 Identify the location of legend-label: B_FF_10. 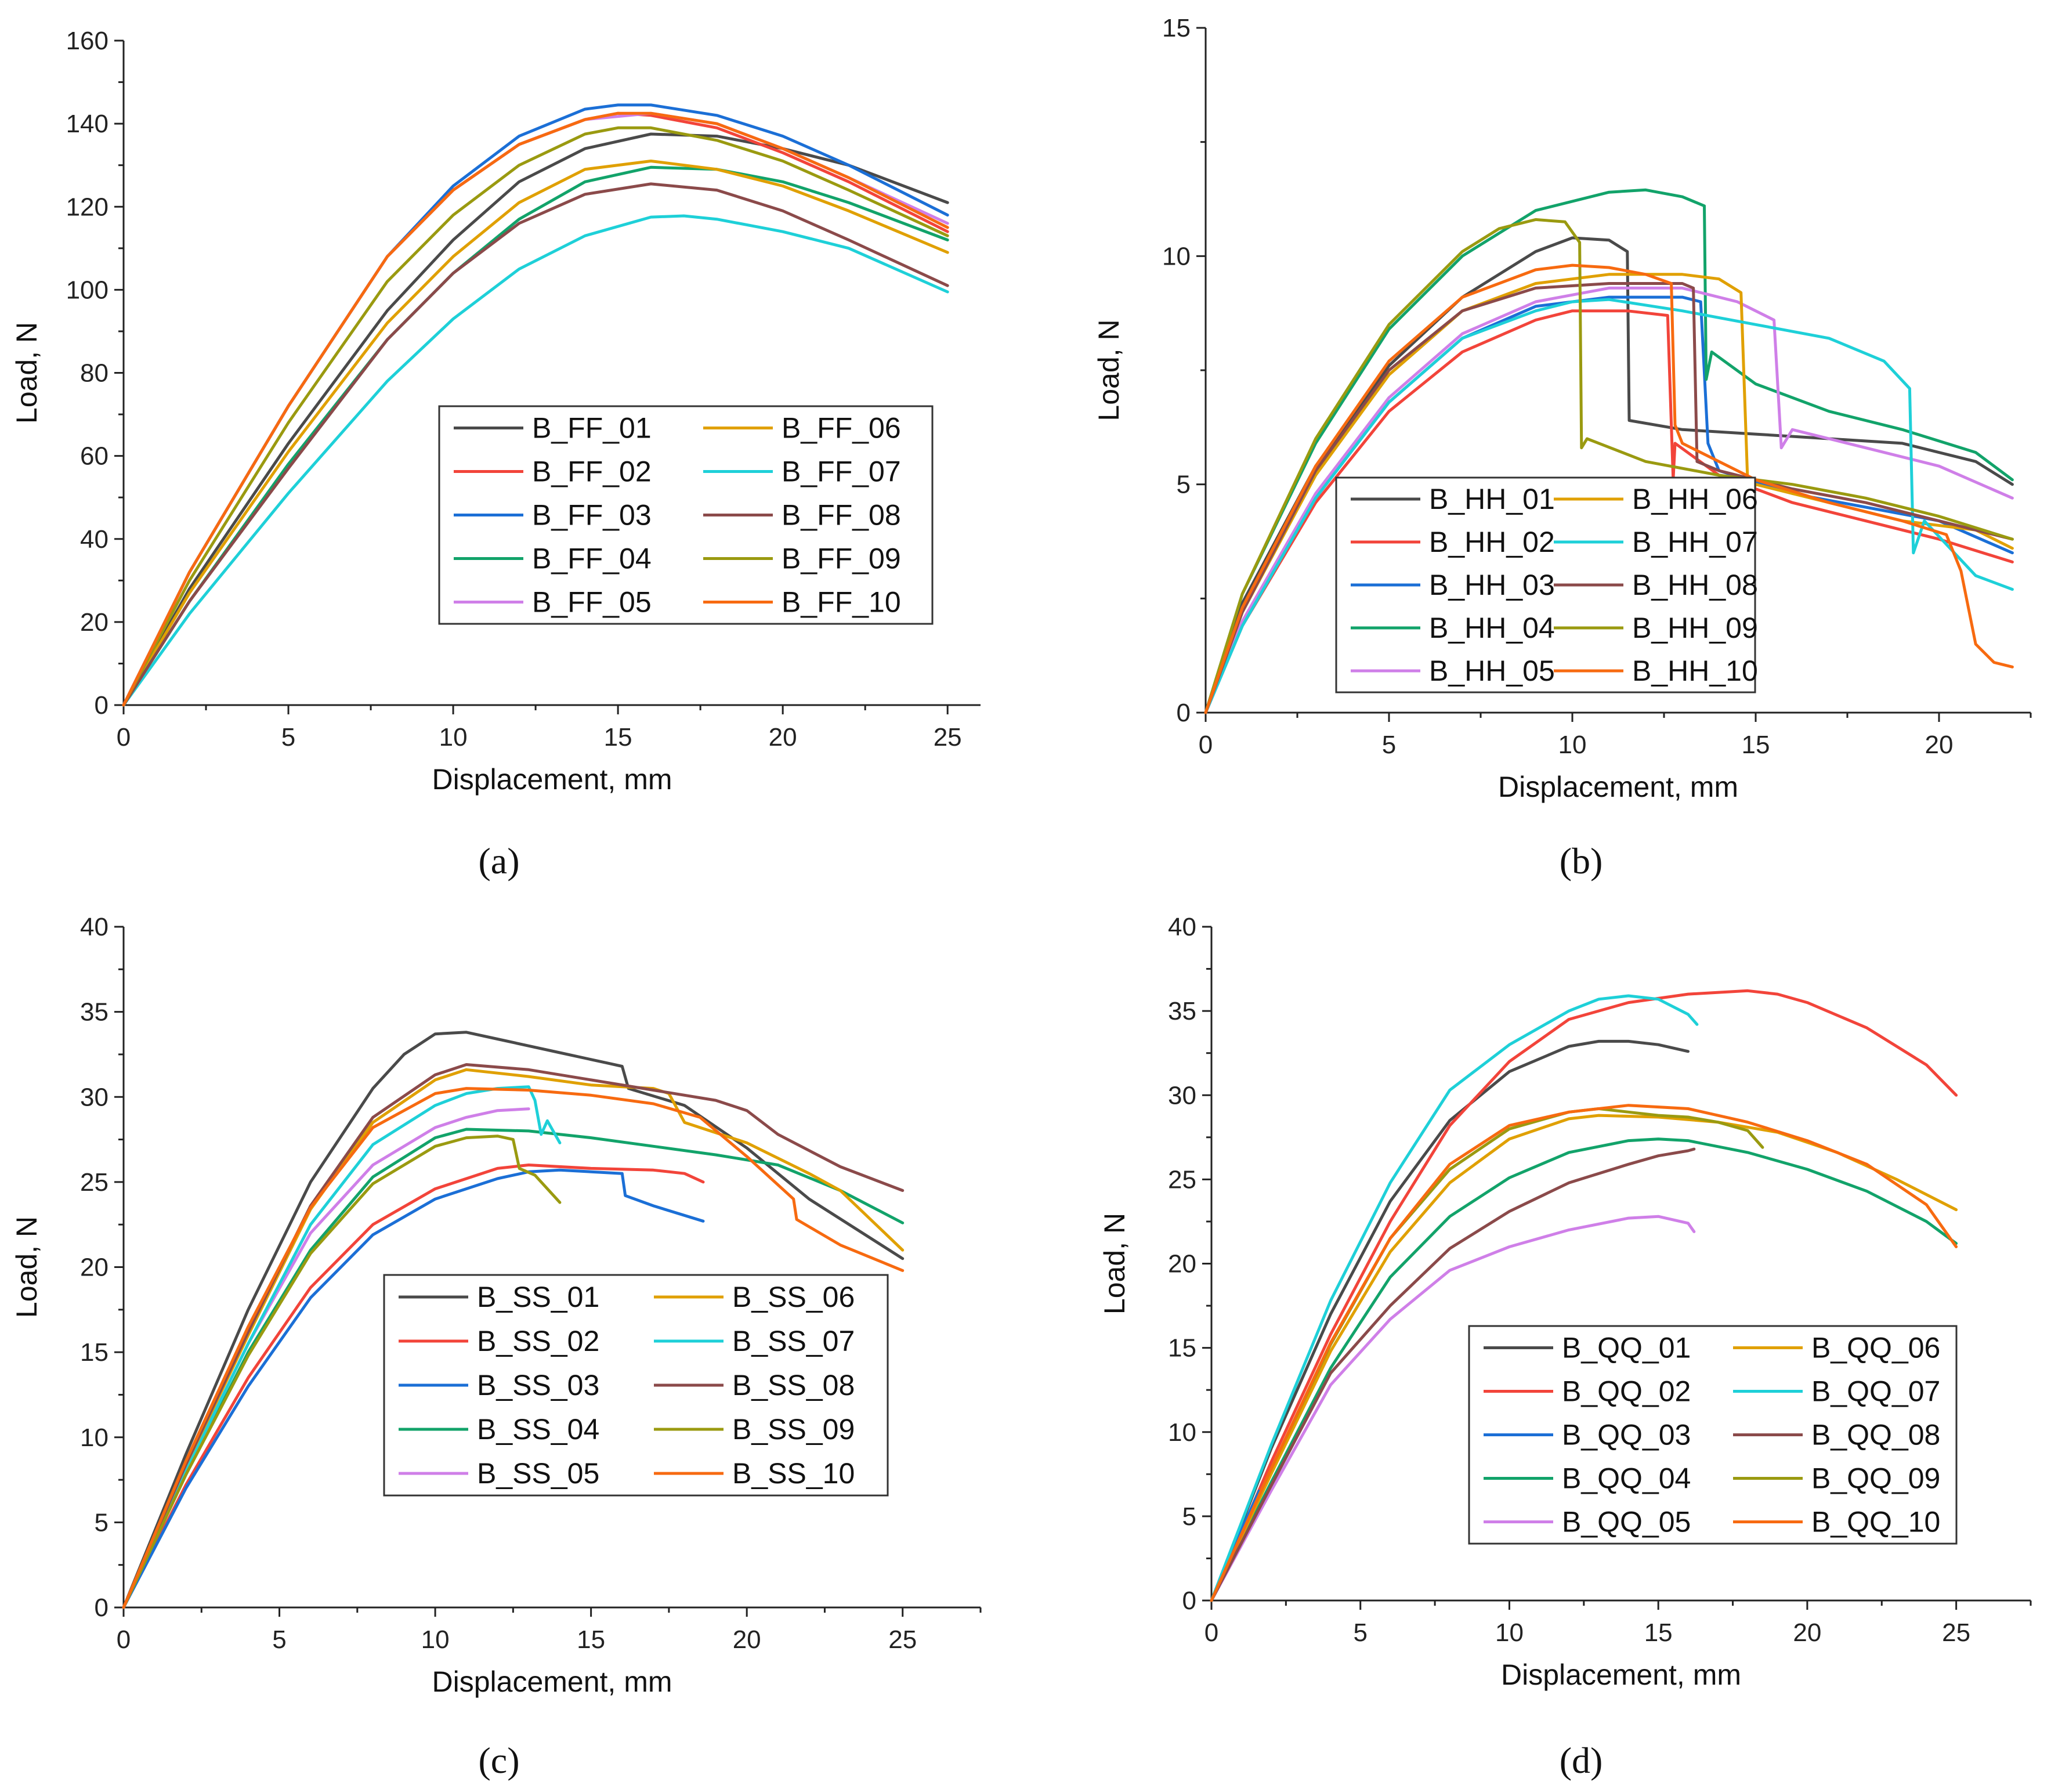
(841, 602).